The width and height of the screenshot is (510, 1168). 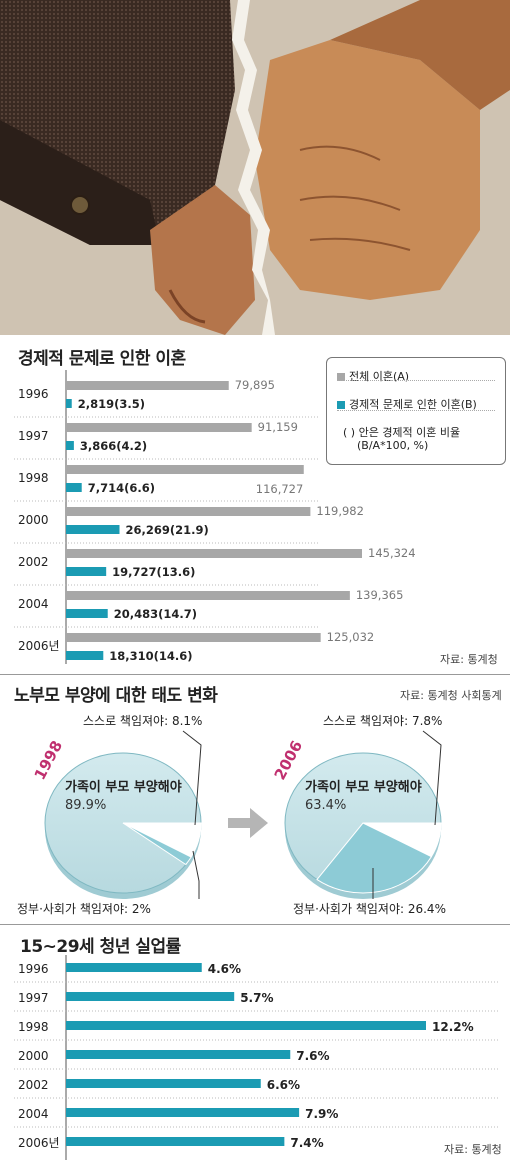 What do you see at coordinates (85, 805) in the screenshot?
I see `family-support-value: 89.9%` at bounding box center [85, 805].